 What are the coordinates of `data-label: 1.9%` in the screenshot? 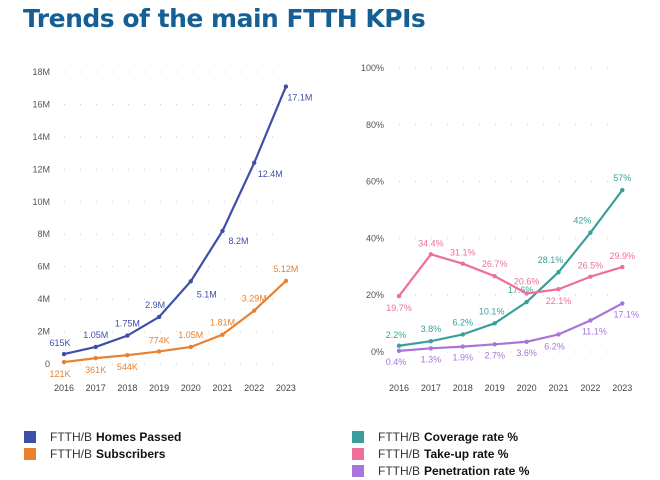 It's located at (463, 358).